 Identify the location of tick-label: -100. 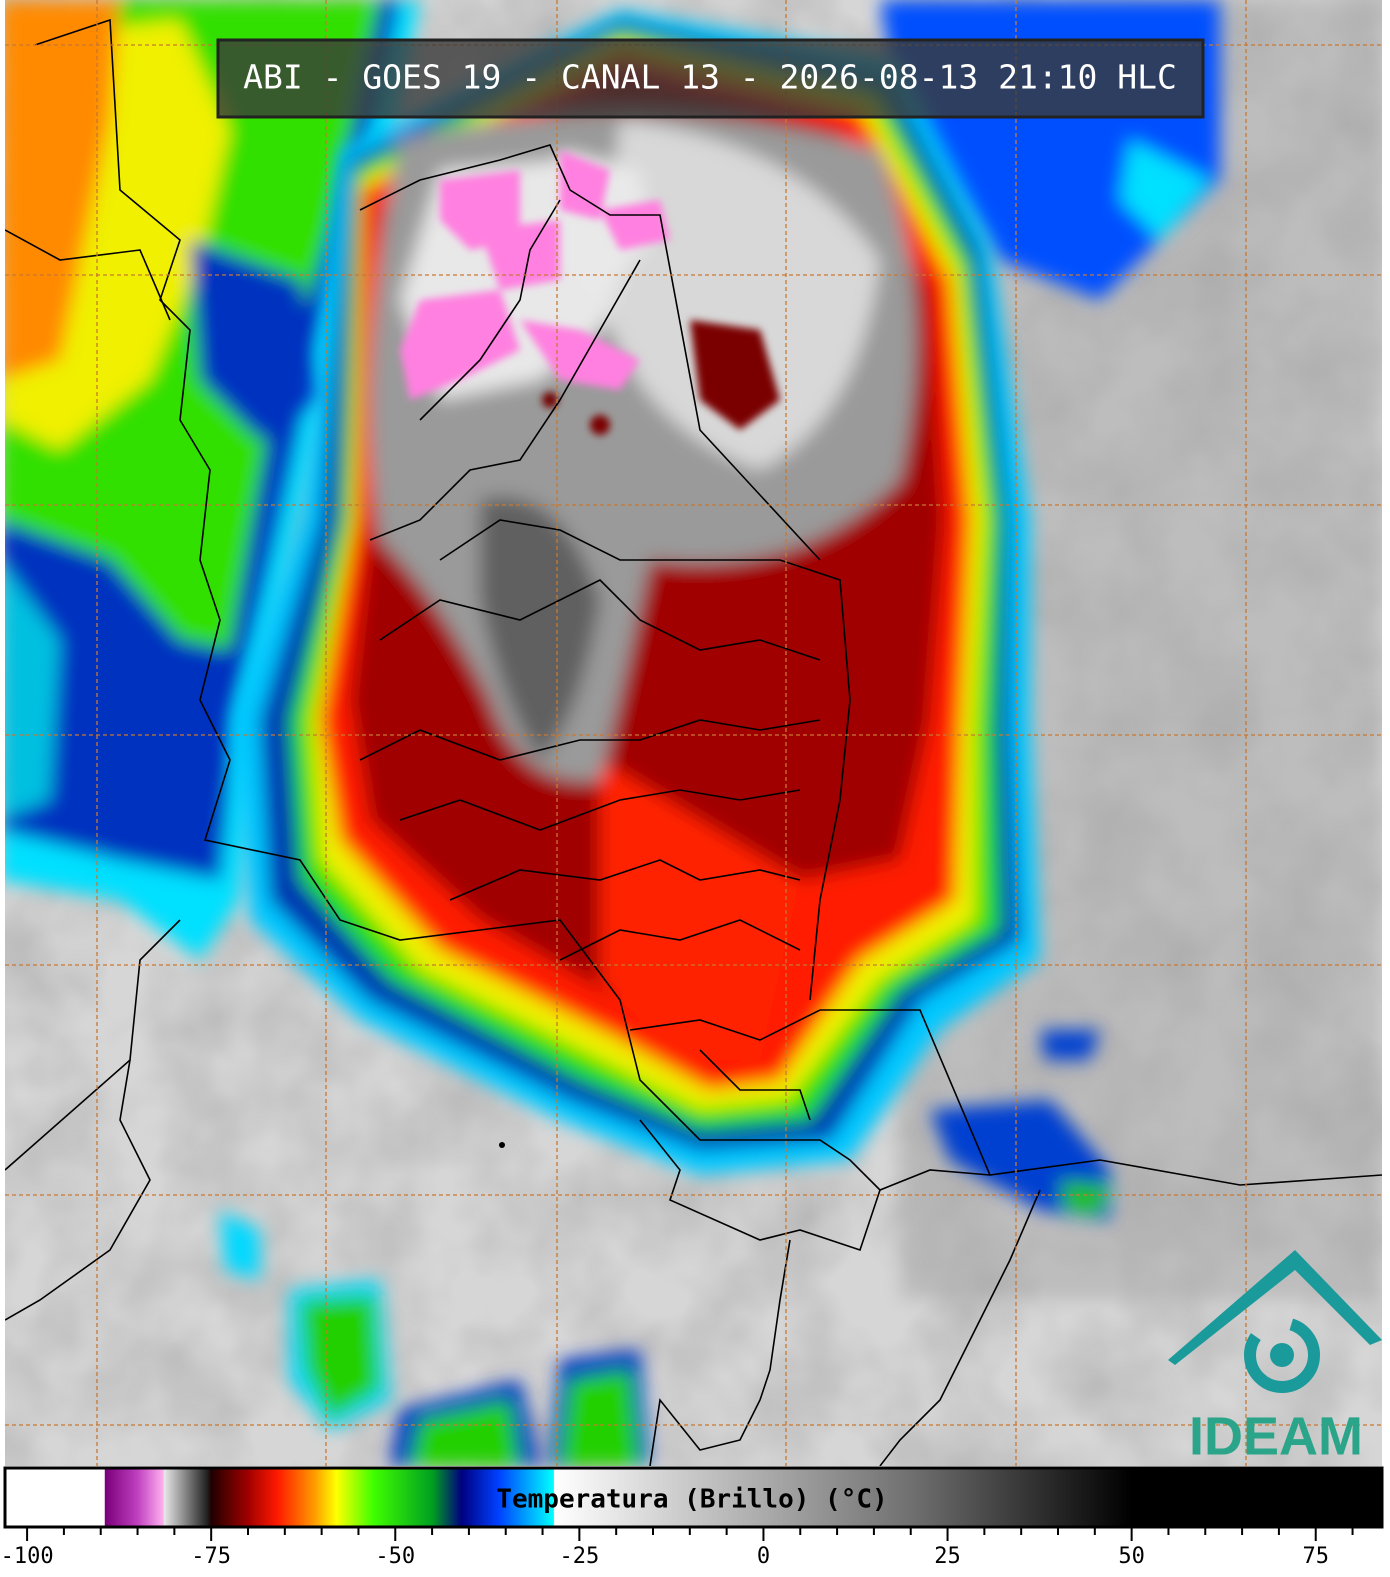
(27, 1556).